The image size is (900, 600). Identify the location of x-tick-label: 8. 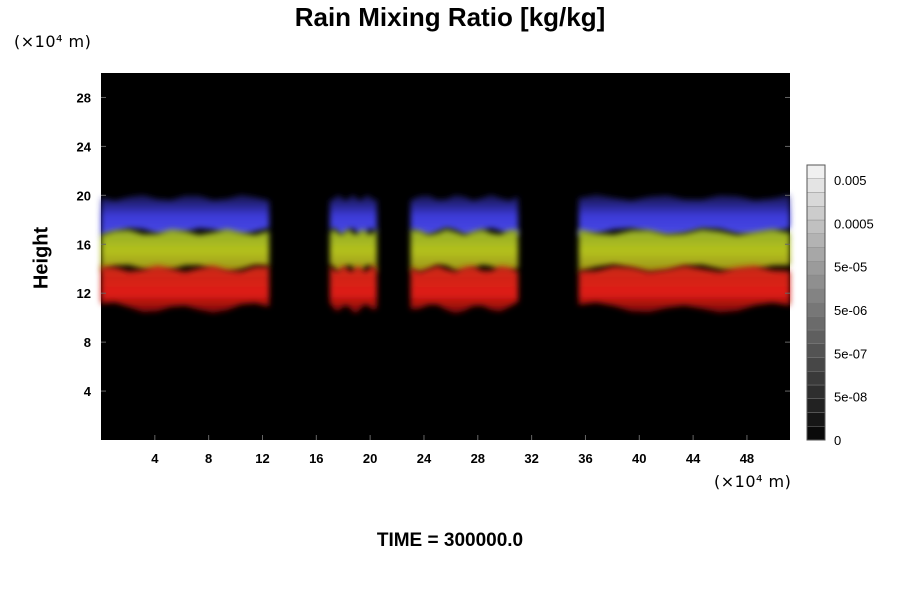
(208, 458).